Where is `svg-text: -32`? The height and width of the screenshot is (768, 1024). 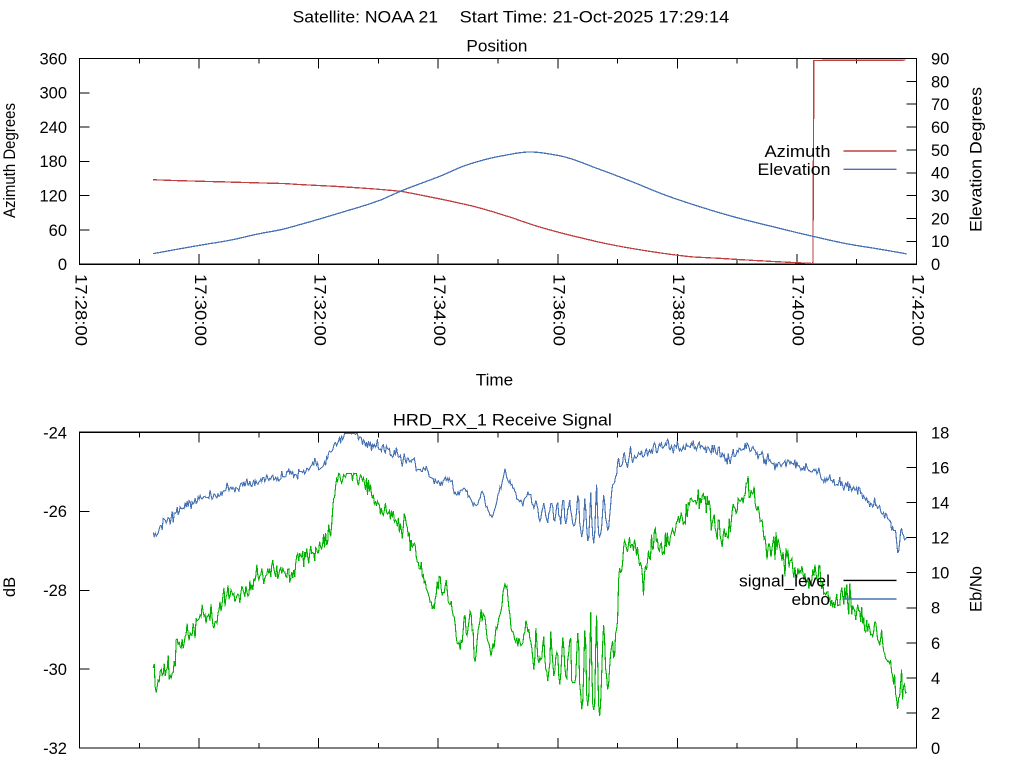
svg-text: -32 is located at coordinates (55, 749).